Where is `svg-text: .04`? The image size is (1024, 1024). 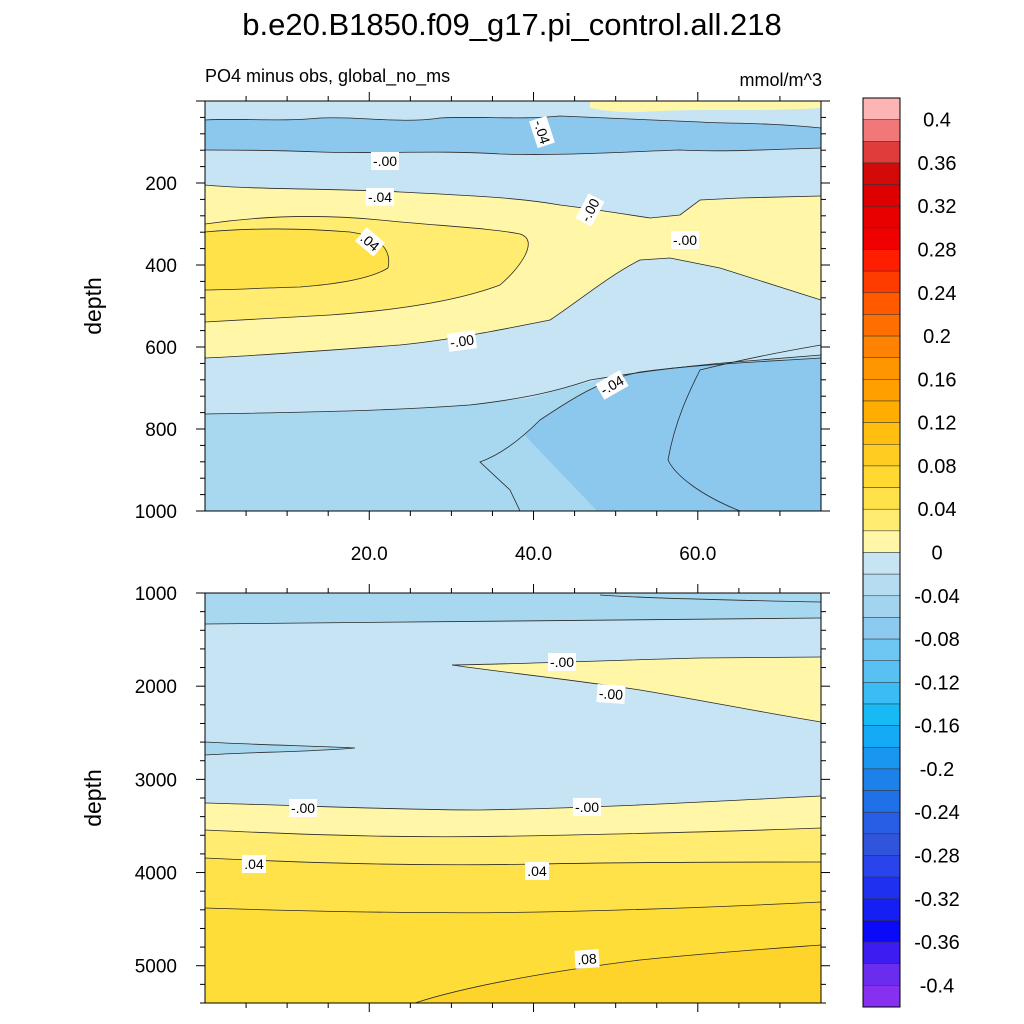 svg-text: .04 is located at coordinates (254, 864).